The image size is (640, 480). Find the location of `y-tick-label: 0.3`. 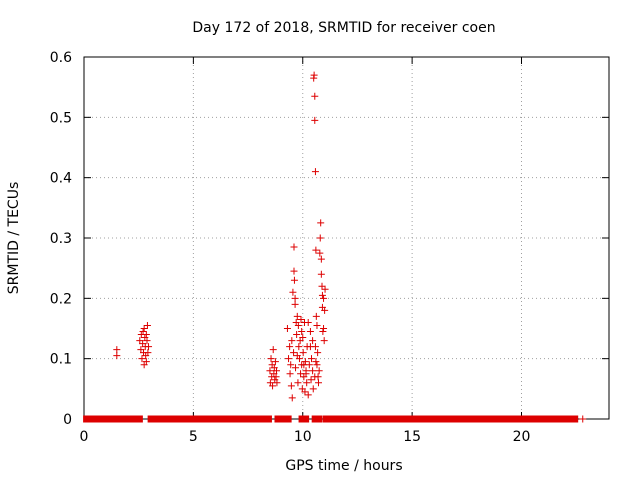

y-tick-label: 0.3 is located at coordinates (61, 239).